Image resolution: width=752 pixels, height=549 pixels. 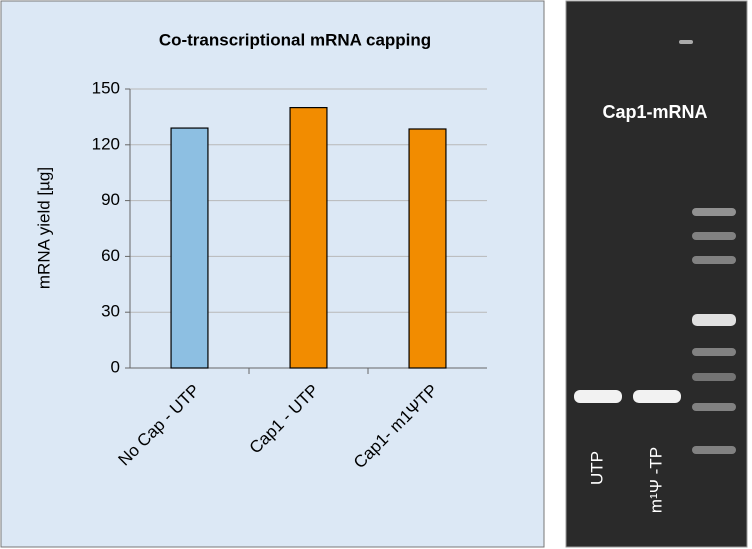 I want to click on y-tick-label: 30, so click(x=110, y=311).